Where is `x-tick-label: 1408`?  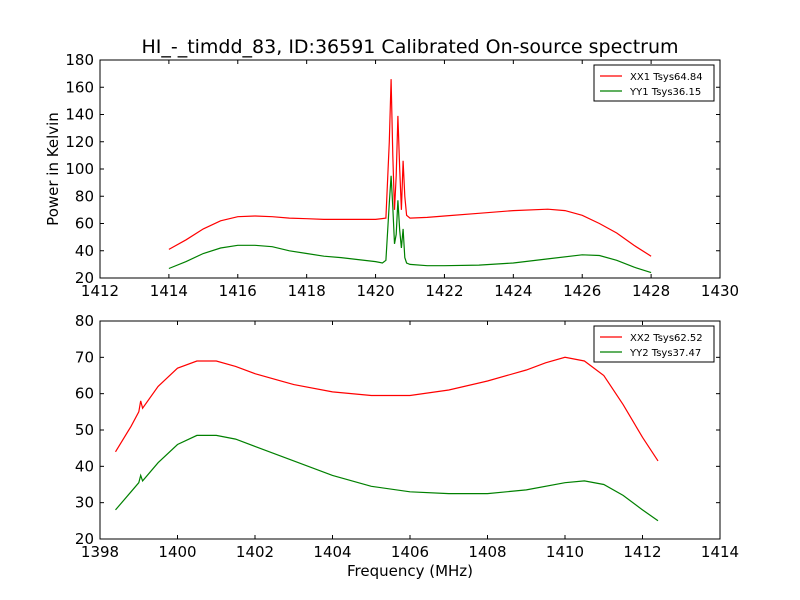 x-tick-label: 1408 is located at coordinates (487, 552).